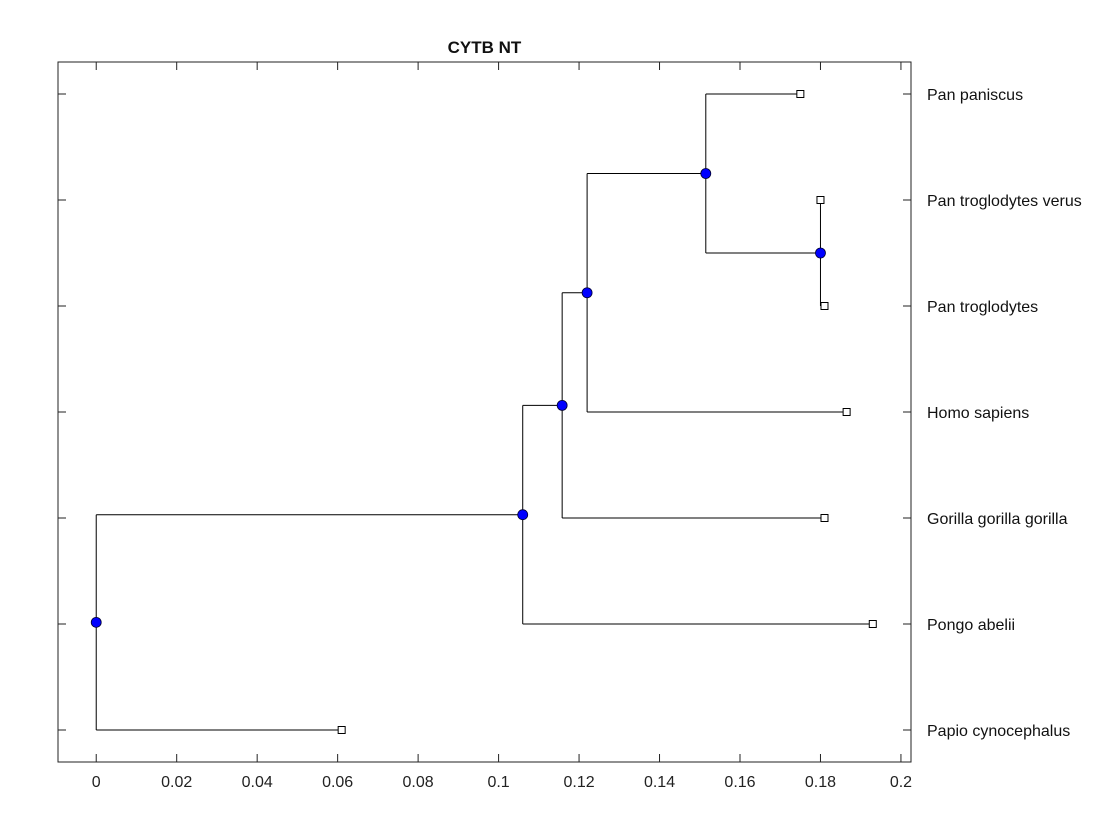  What do you see at coordinates (257, 782) in the screenshot?
I see `x-tick-label: 0.04` at bounding box center [257, 782].